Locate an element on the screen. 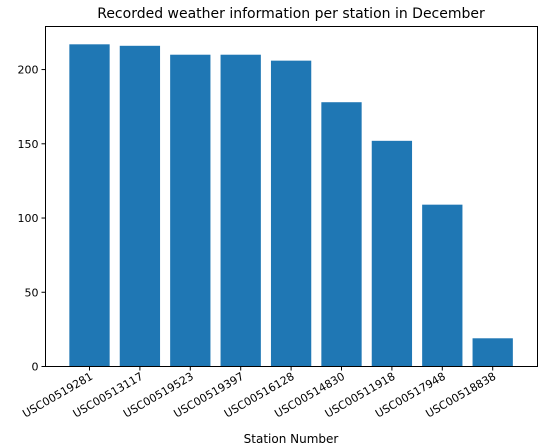 The image size is (556, 447). y-tick-label: 0 is located at coordinates (35, 367).